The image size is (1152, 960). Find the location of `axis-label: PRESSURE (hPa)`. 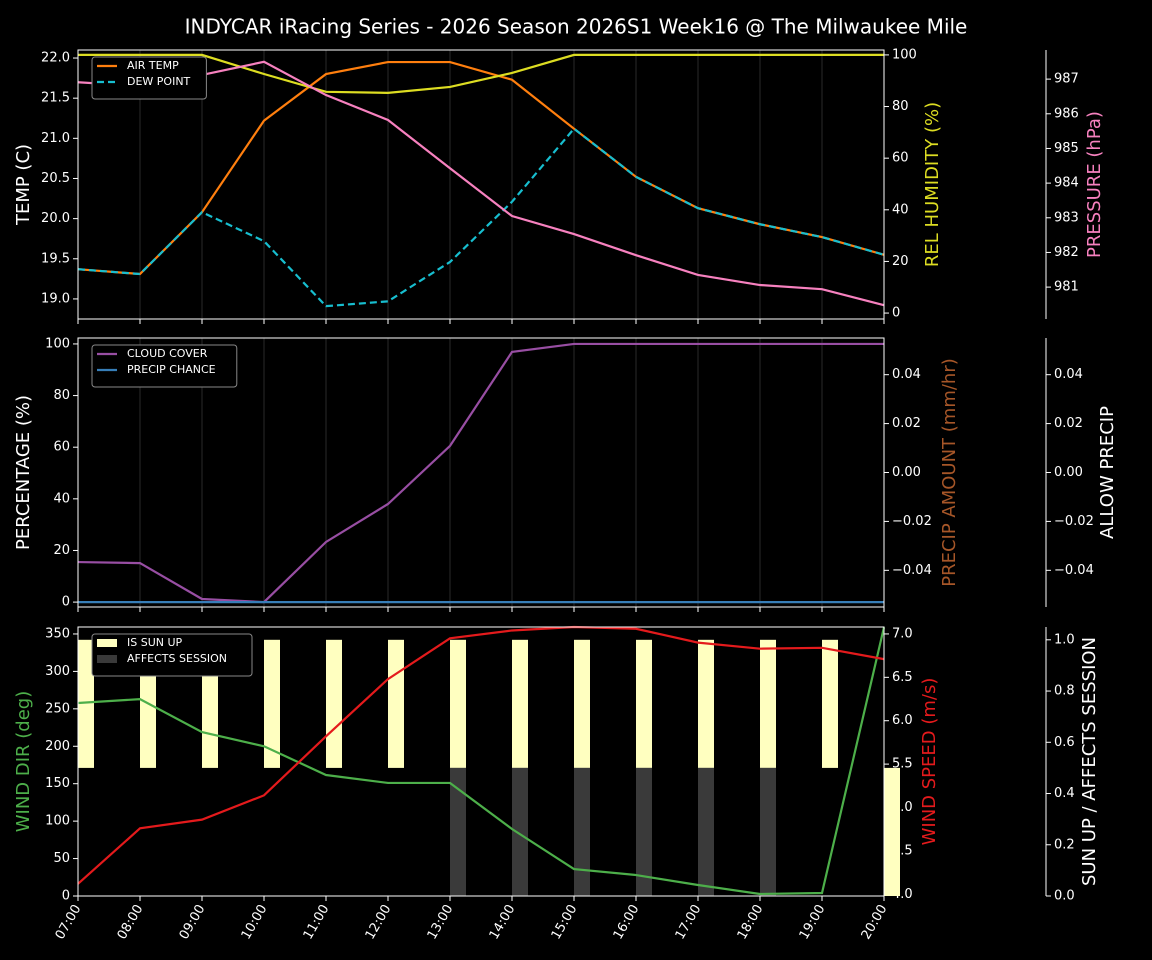

axis-label: PRESSURE (hPa) is located at coordinates (1094, 184).